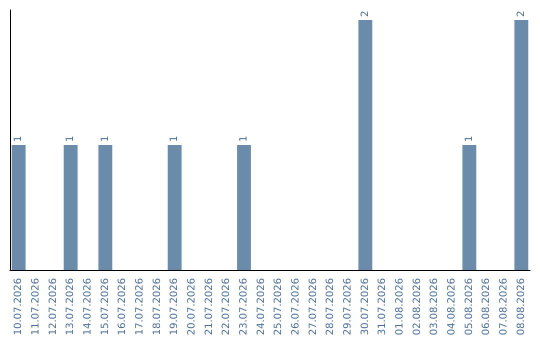 The image size is (540, 340). What do you see at coordinates (521, 307) in the screenshot?
I see `x-tick-label: 08.08.2026` at bounding box center [521, 307].